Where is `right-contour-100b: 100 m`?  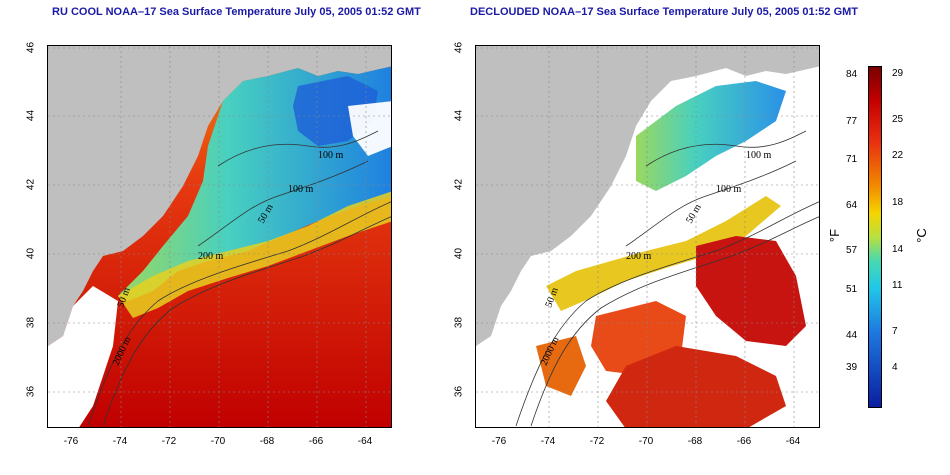
right-contour-100b: 100 m is located at coordinates (729, 189).